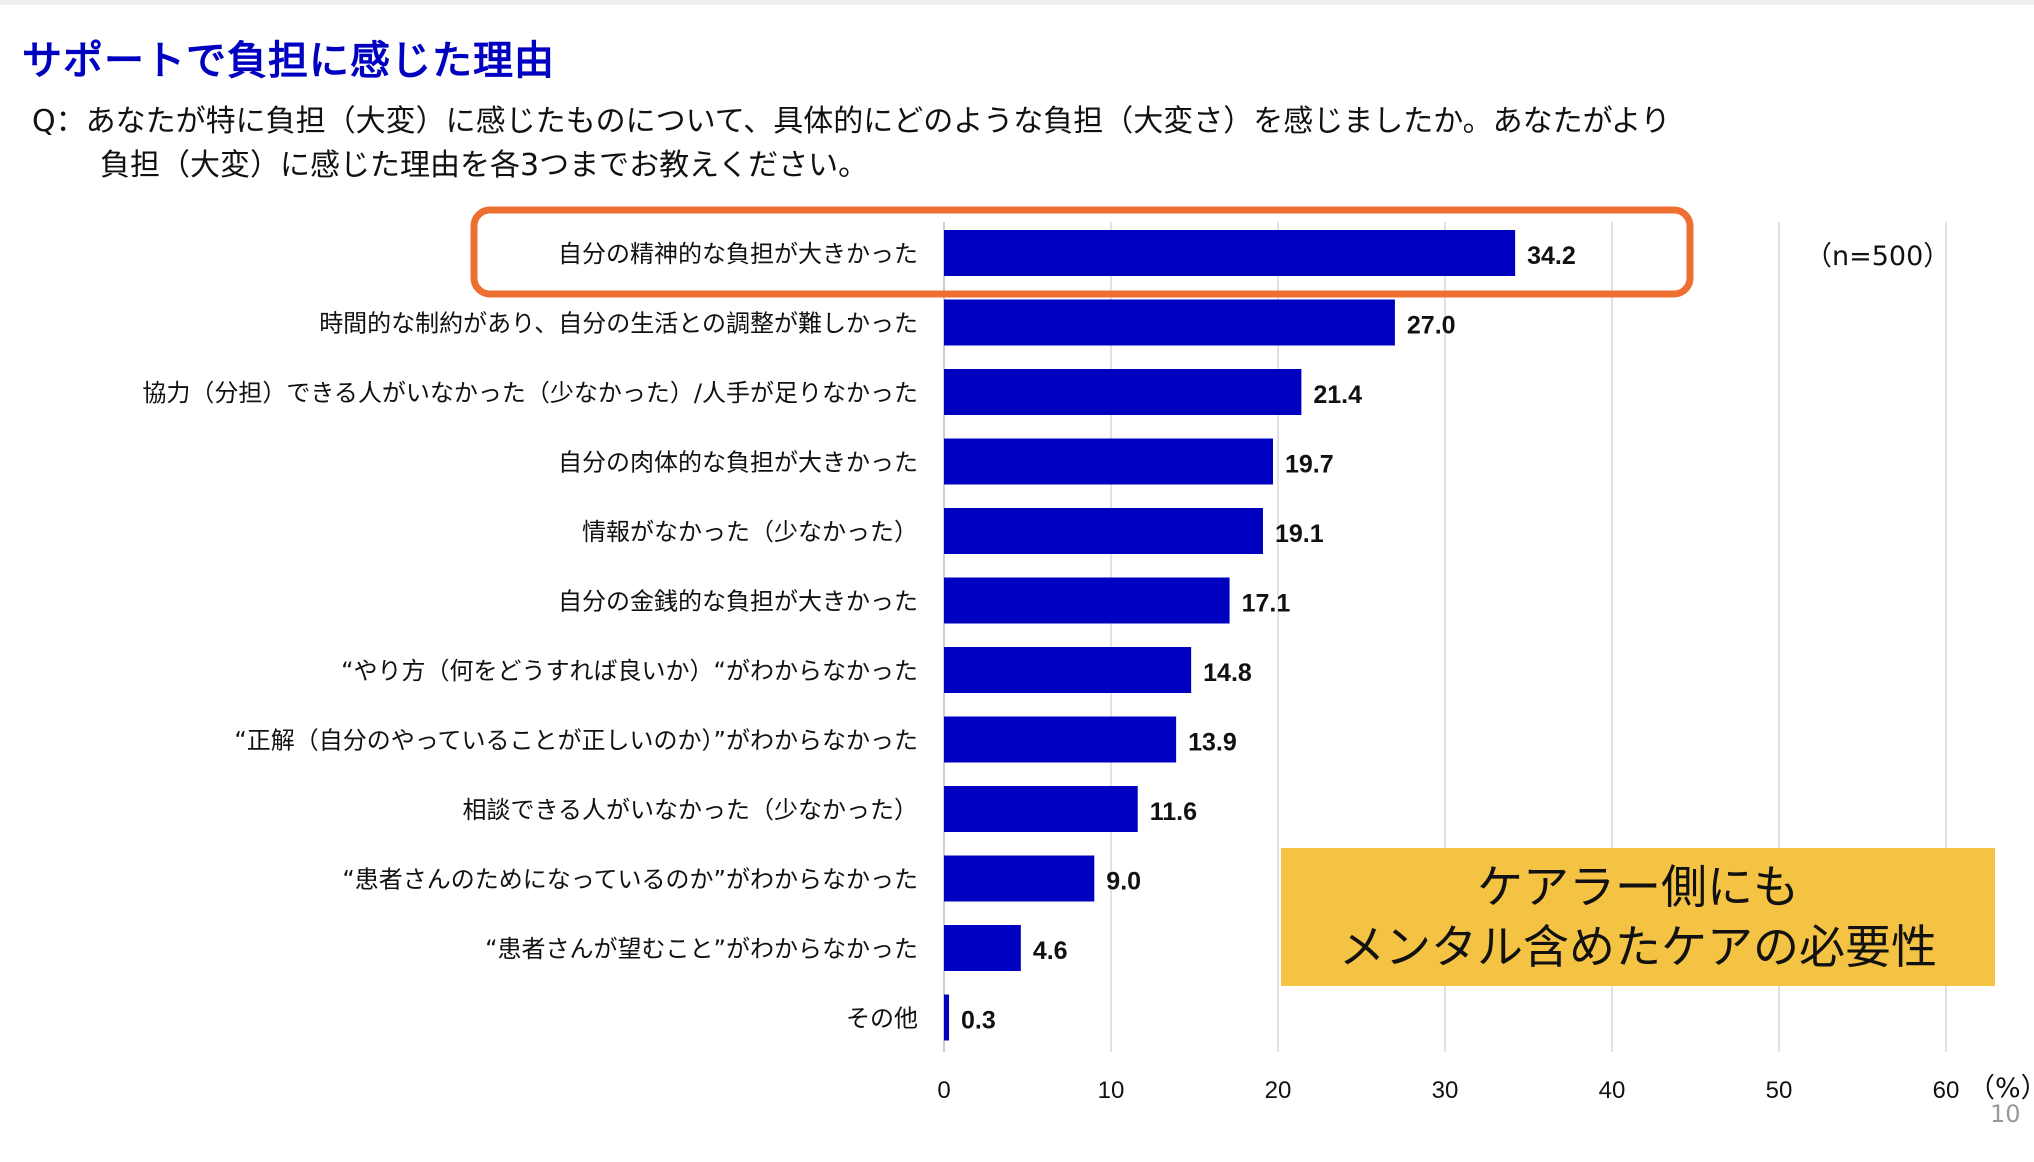 This screenshot has width=2034, height=1162. Describe the element at coordinates (1212, 743) in the screenshot. I see `data-label: 13.9` at that location.